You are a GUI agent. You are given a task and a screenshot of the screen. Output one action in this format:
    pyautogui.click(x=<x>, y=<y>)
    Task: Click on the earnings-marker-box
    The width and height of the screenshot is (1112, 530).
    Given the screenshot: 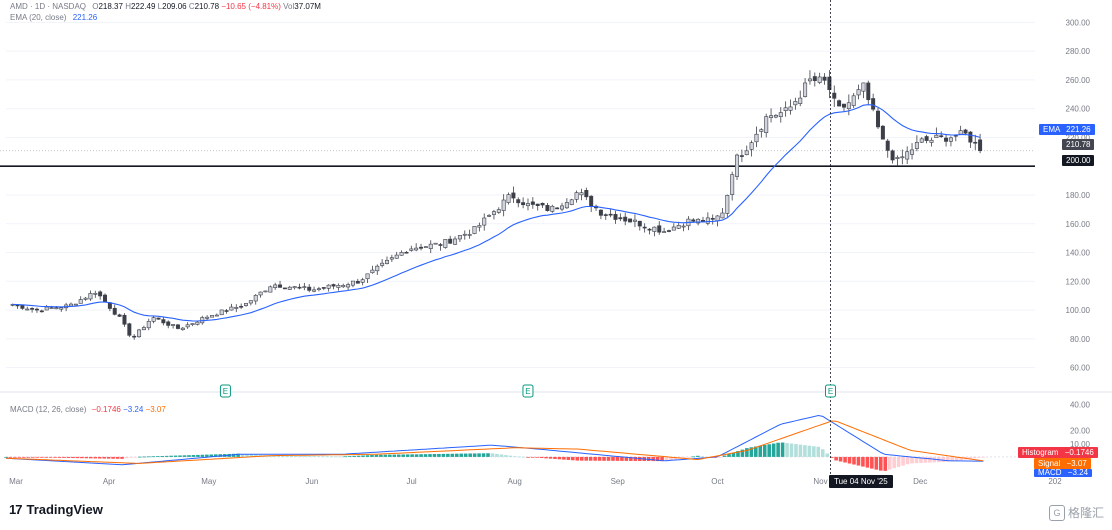 What is the action you would take?
    pyautogui.click(x=528, y=391)
    